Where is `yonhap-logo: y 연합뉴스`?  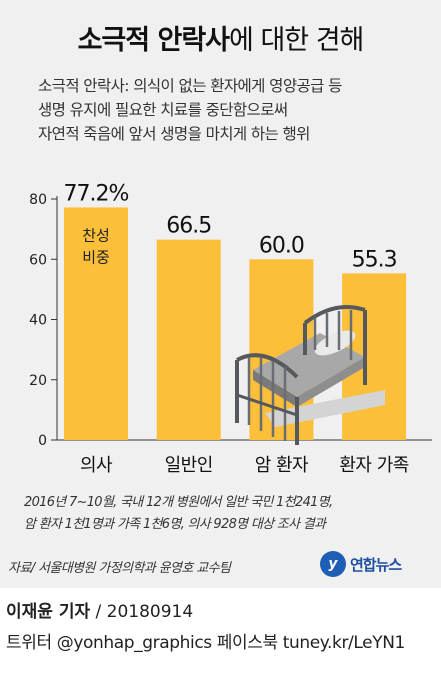 yonhap-logo: y 연합뉴스 is located at coordinates (361, 564).